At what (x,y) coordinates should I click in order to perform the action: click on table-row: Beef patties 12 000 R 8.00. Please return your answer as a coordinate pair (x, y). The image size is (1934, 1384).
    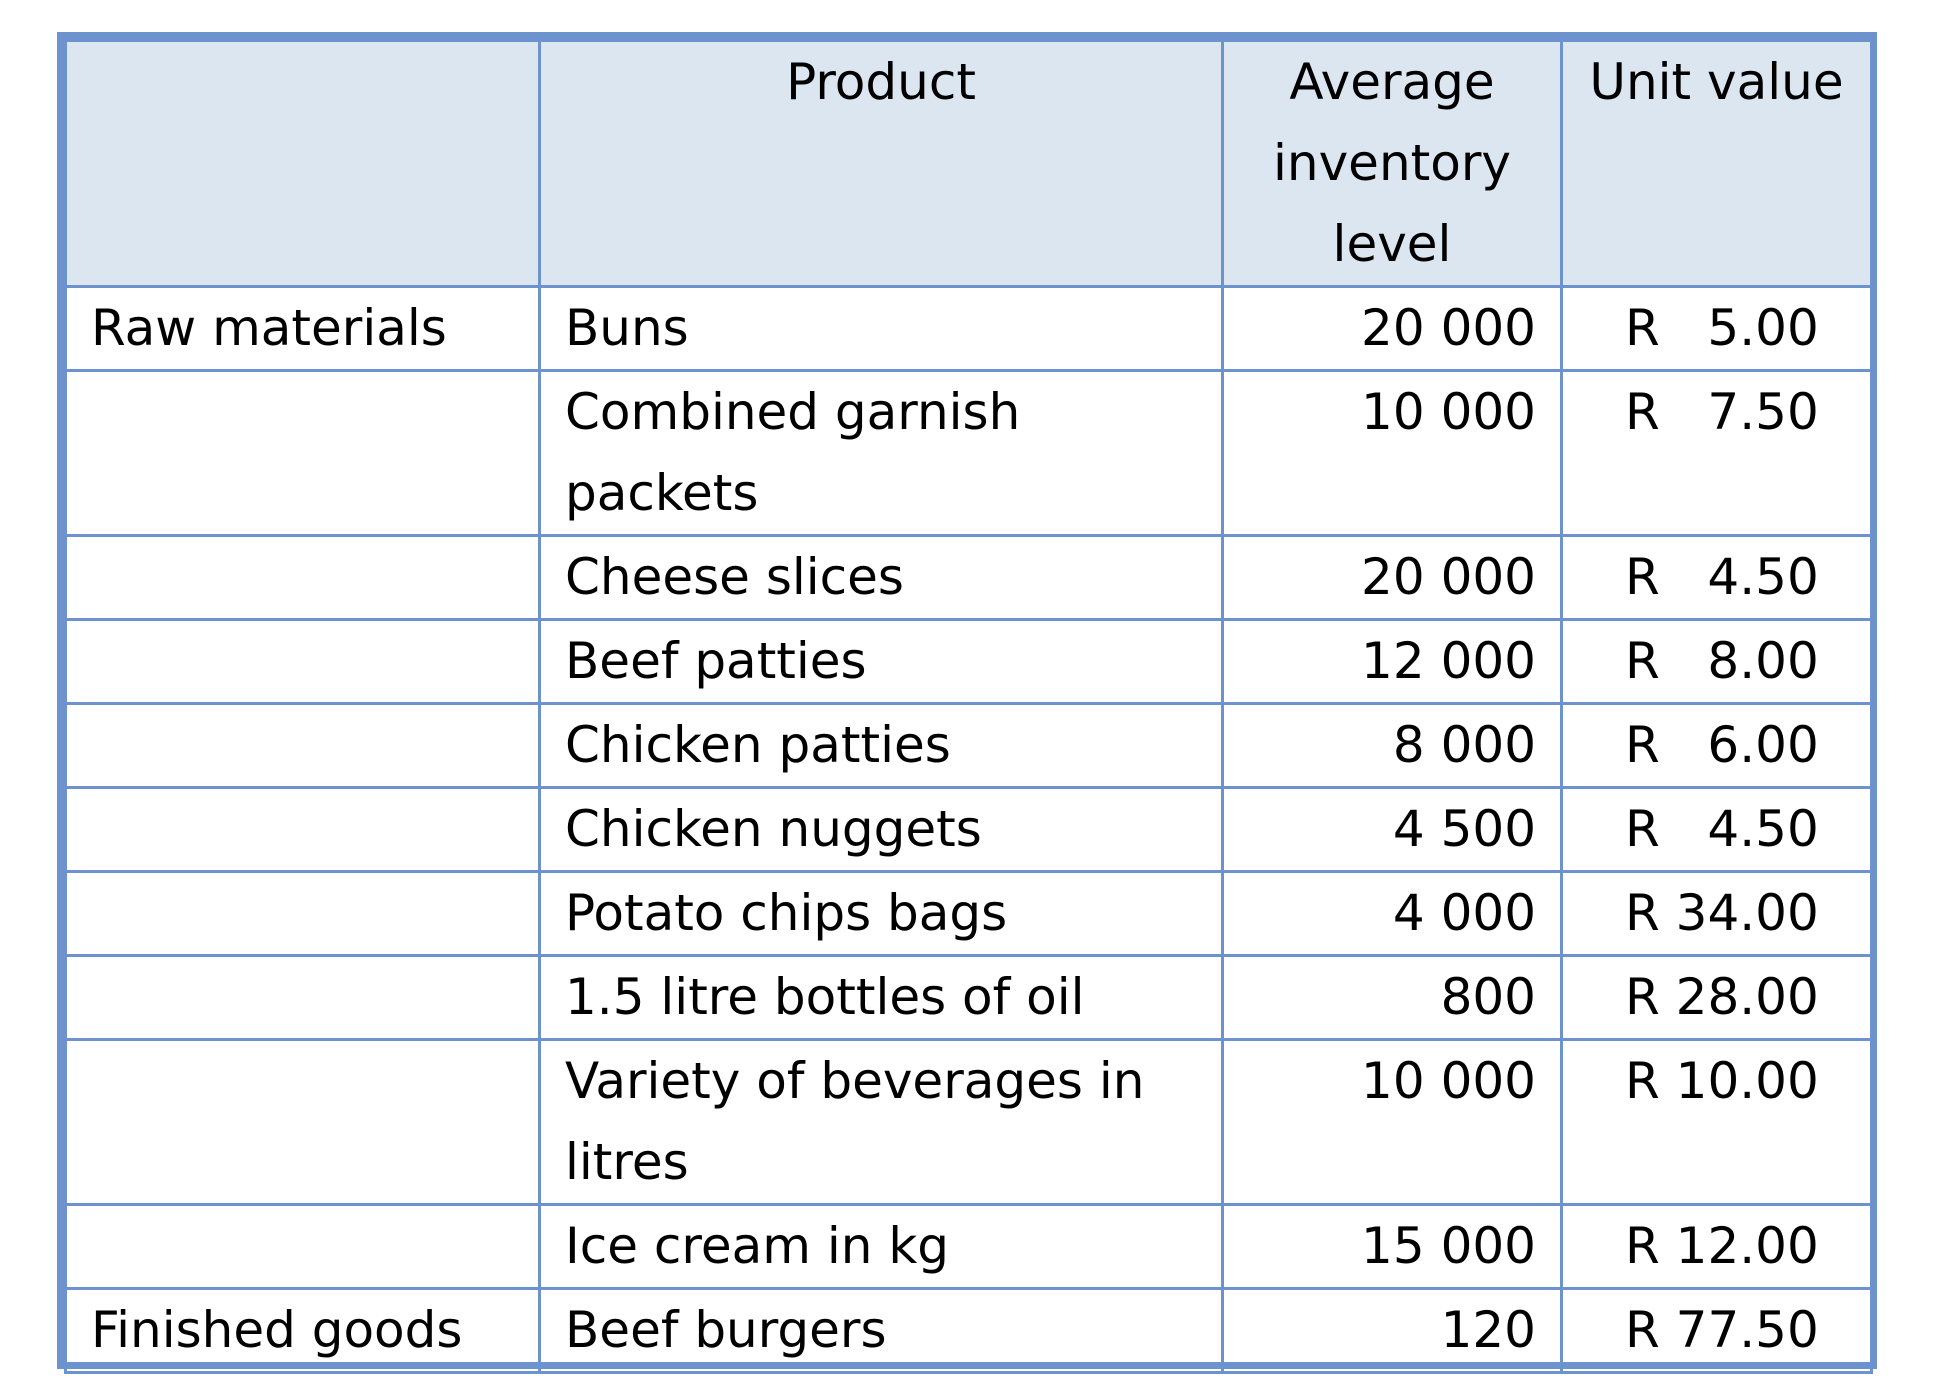
    Looking at the image, I should click on (968, 661).